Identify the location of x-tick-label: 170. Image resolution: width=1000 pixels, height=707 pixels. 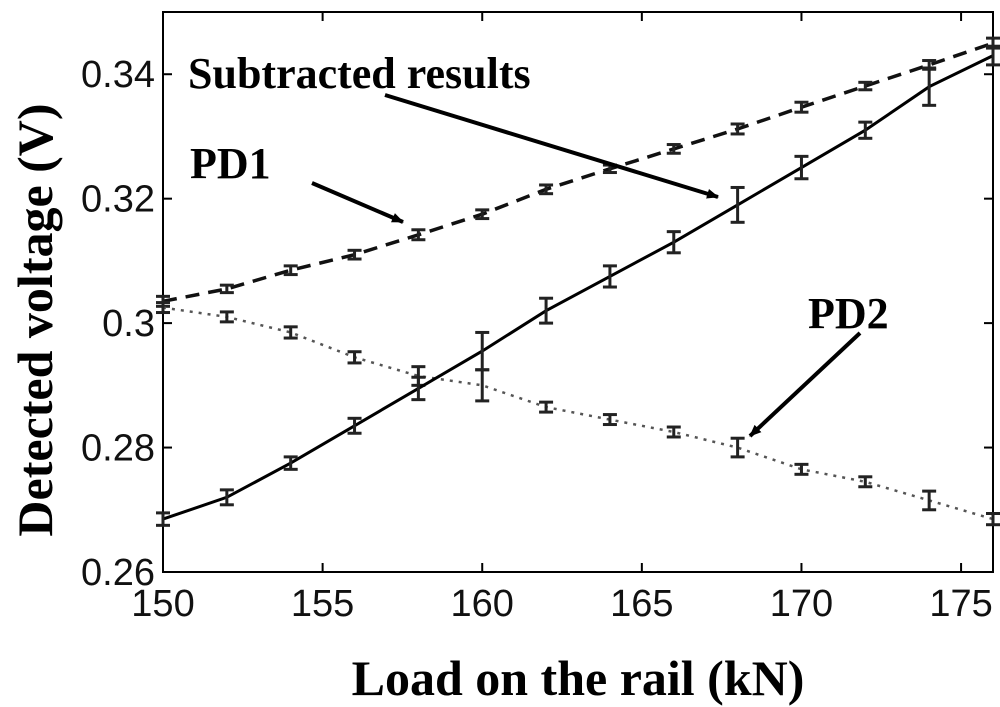
(801, 604).